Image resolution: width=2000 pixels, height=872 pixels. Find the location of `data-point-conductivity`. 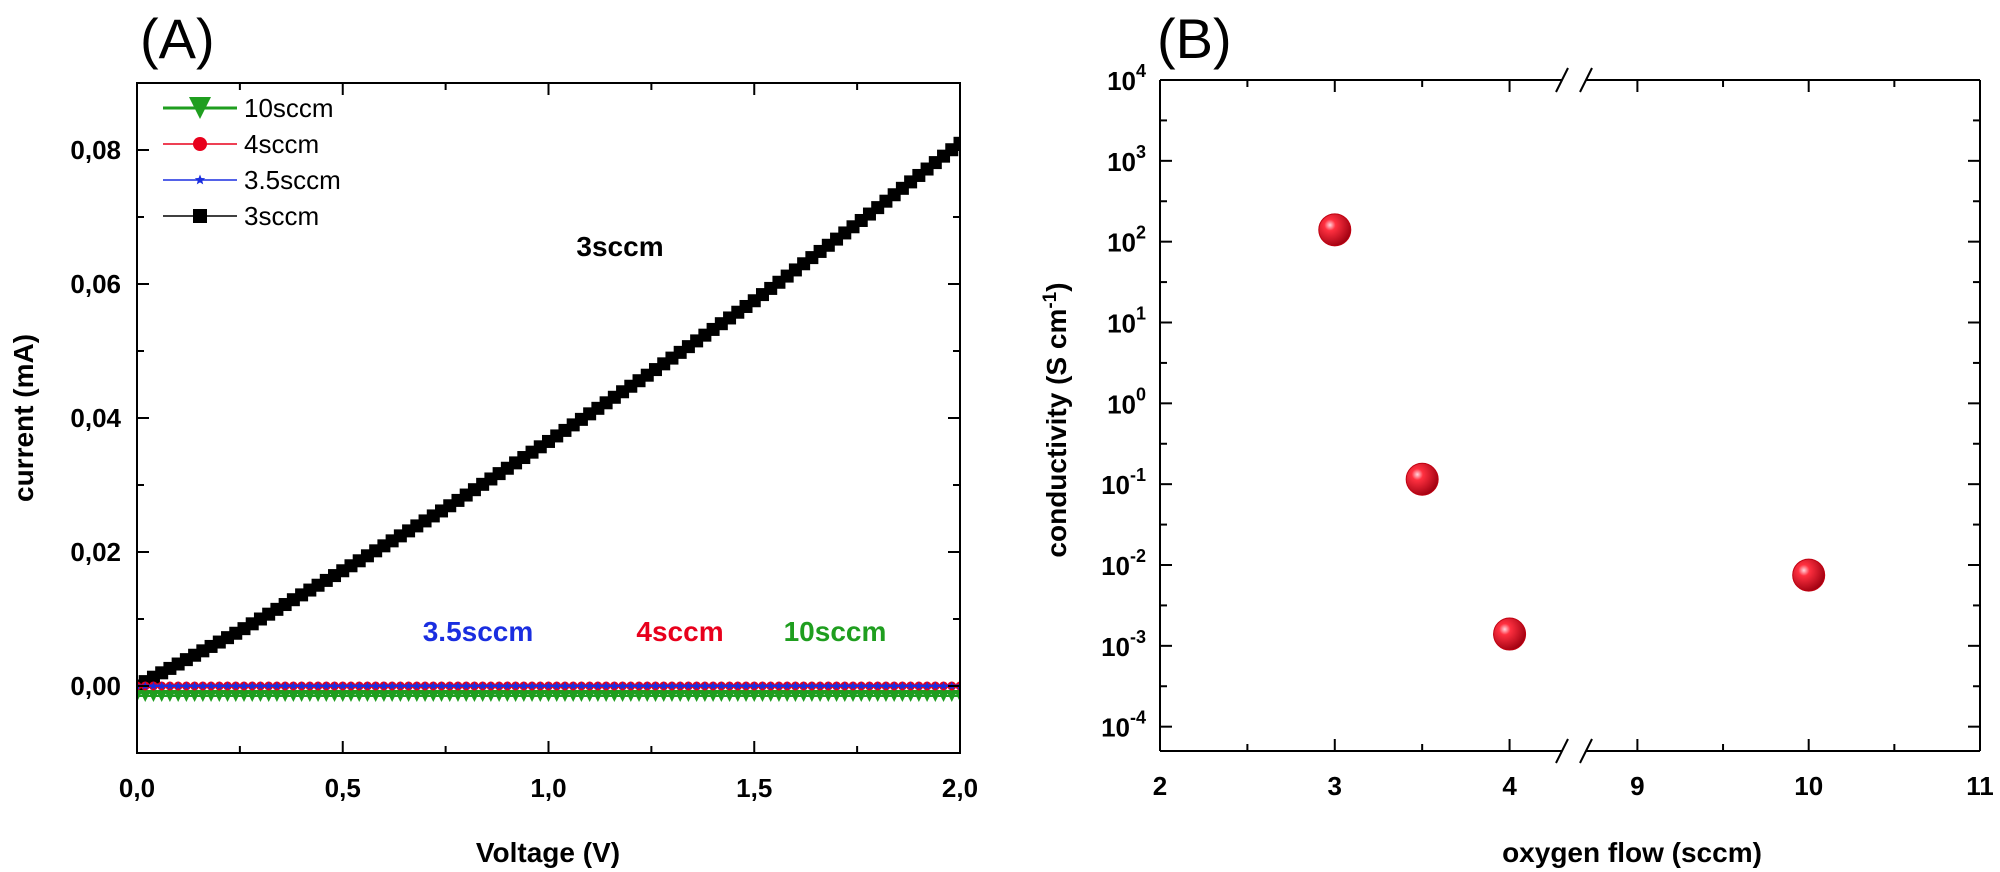

data-point-conductivity is located at coordinates (1422, 479).